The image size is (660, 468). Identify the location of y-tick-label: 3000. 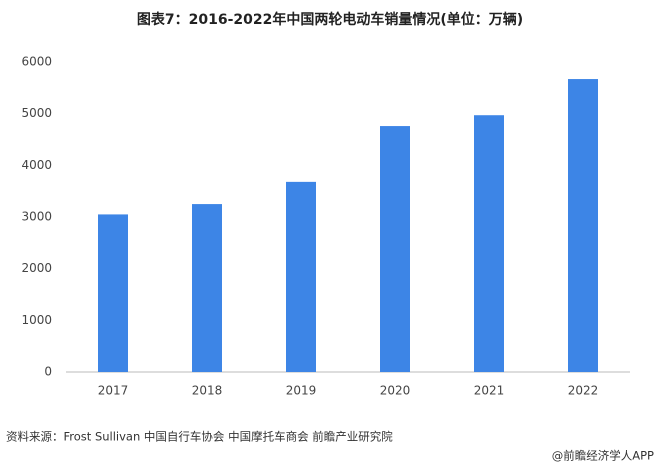
(36, 217).